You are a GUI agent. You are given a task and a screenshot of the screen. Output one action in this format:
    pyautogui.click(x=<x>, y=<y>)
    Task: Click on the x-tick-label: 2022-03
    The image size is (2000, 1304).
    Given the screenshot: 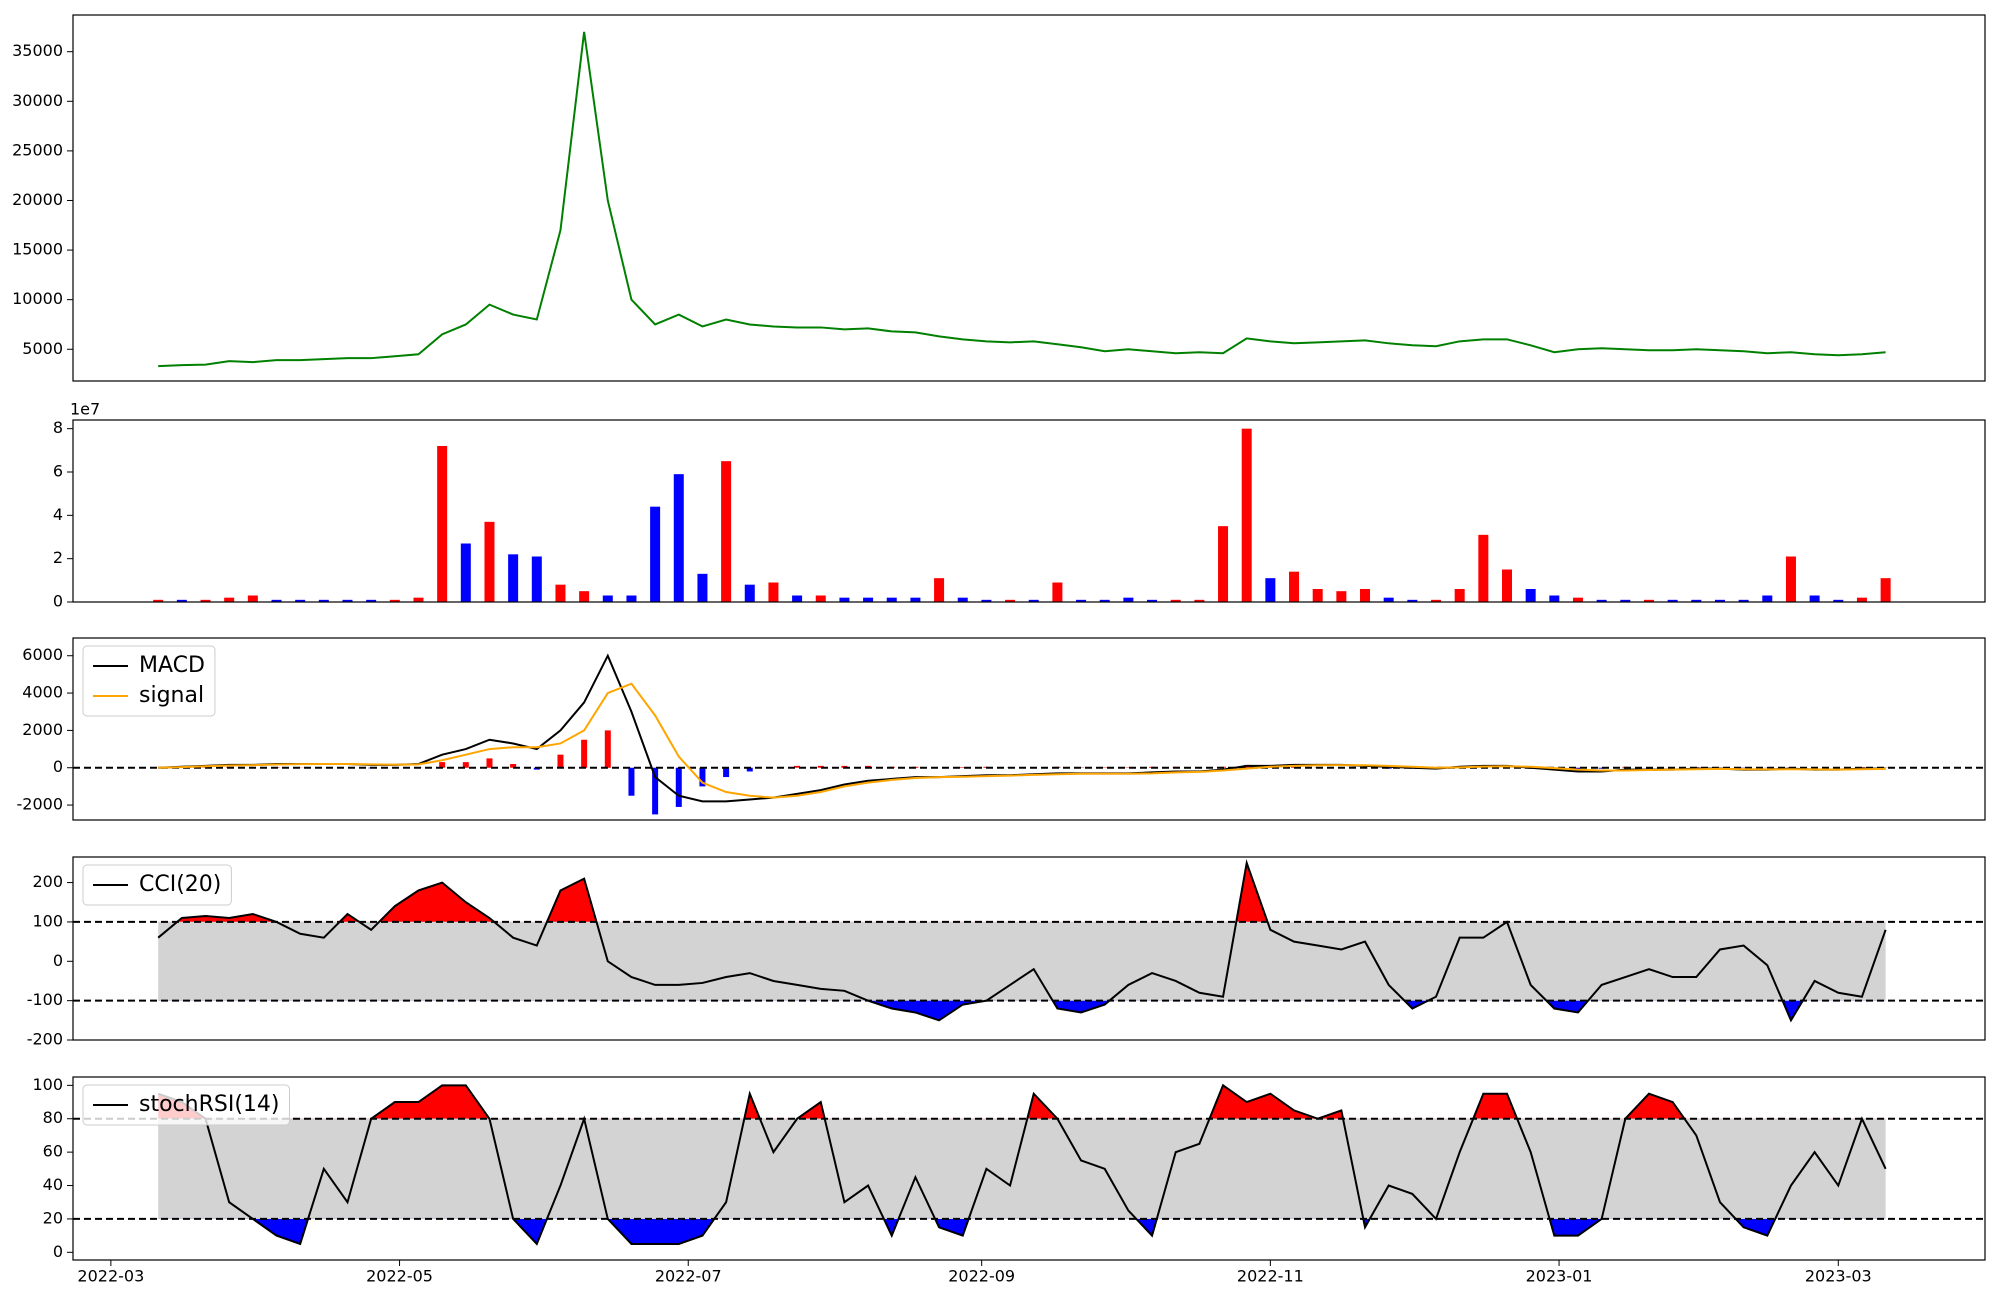 What is the action you would take?
    pyautogui.click(x=110, y=1276)
    